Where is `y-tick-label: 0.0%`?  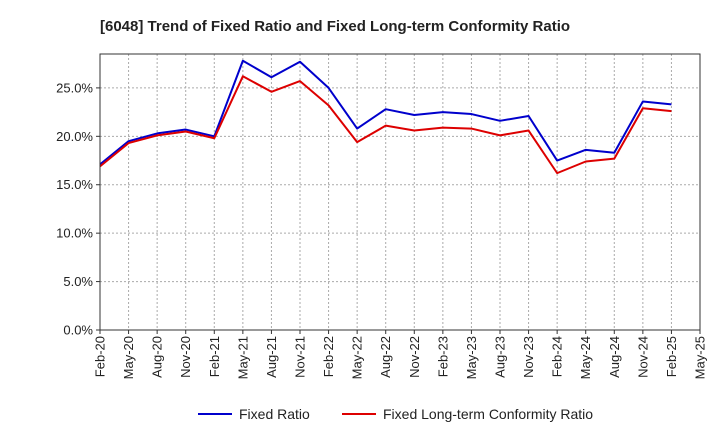 y-tick-label: 0.0% is located at coordinates (78, 330).